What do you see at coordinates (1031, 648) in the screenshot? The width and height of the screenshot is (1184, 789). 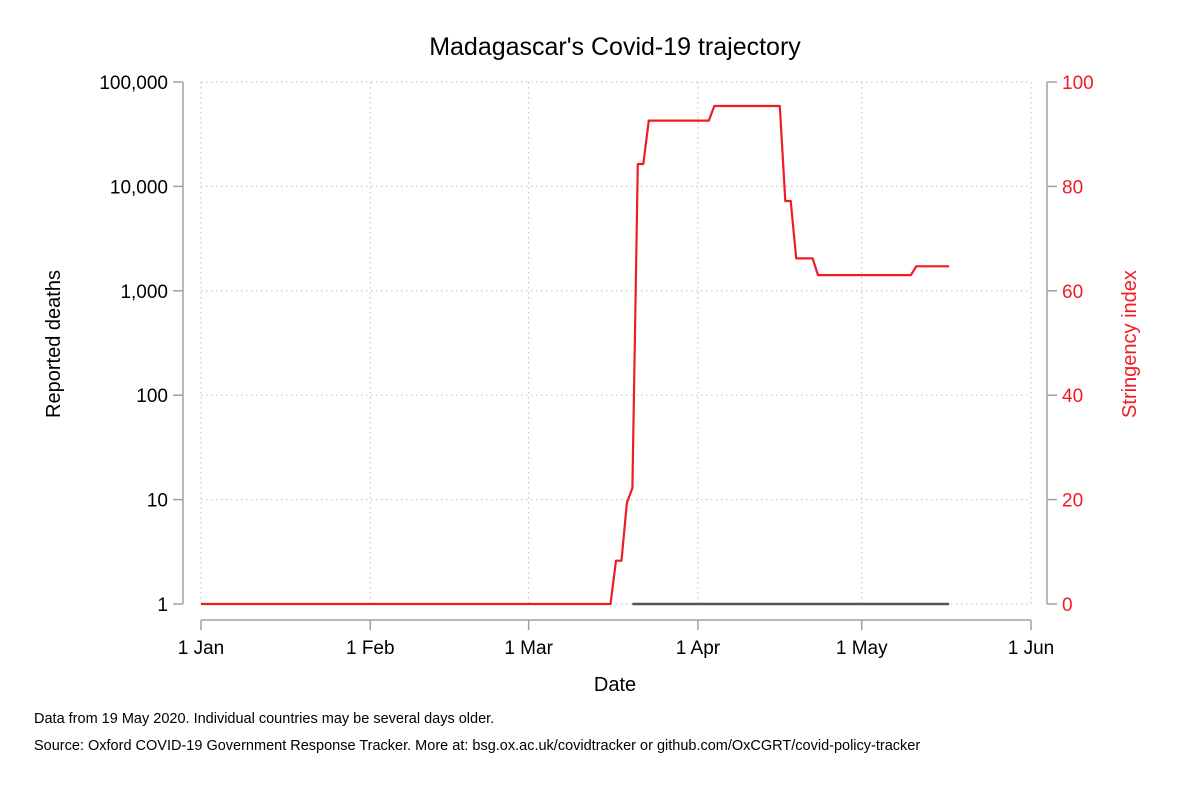 I see `x-tick-label: 1 Jun` at bounding box center [1031, 648].